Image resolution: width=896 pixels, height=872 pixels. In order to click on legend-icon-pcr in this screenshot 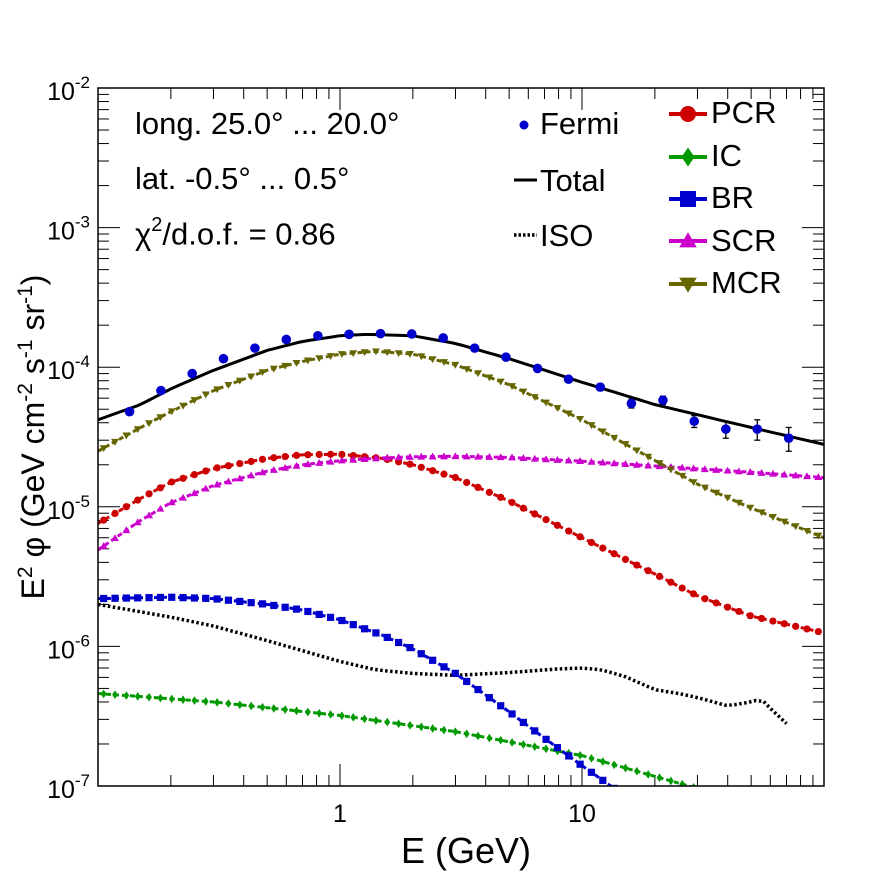, I will do `click(688, 114)`.